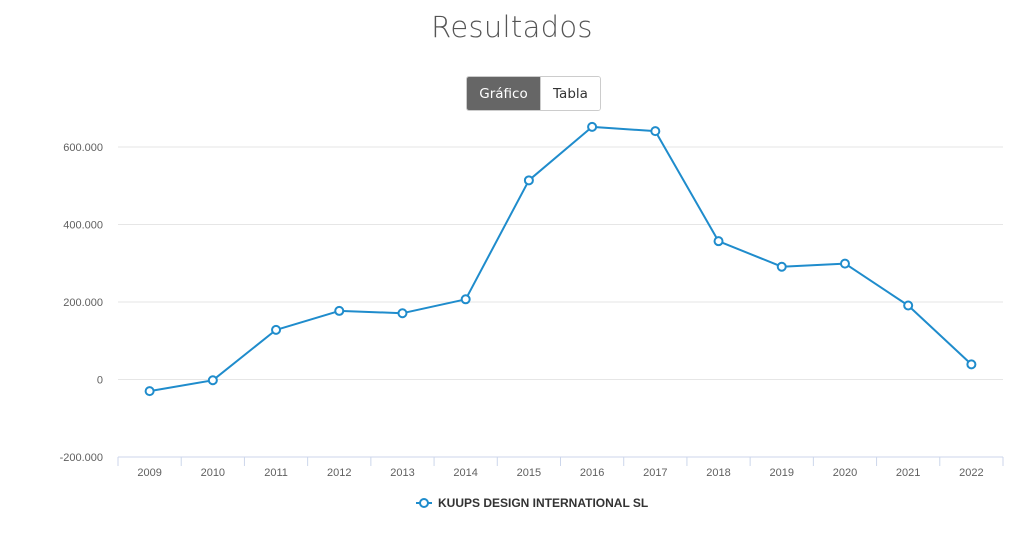  What do you see at coordinates (570, 93) in the screenshot?
I see `table-view-button: Tabla` at bounding box center [570, 93].